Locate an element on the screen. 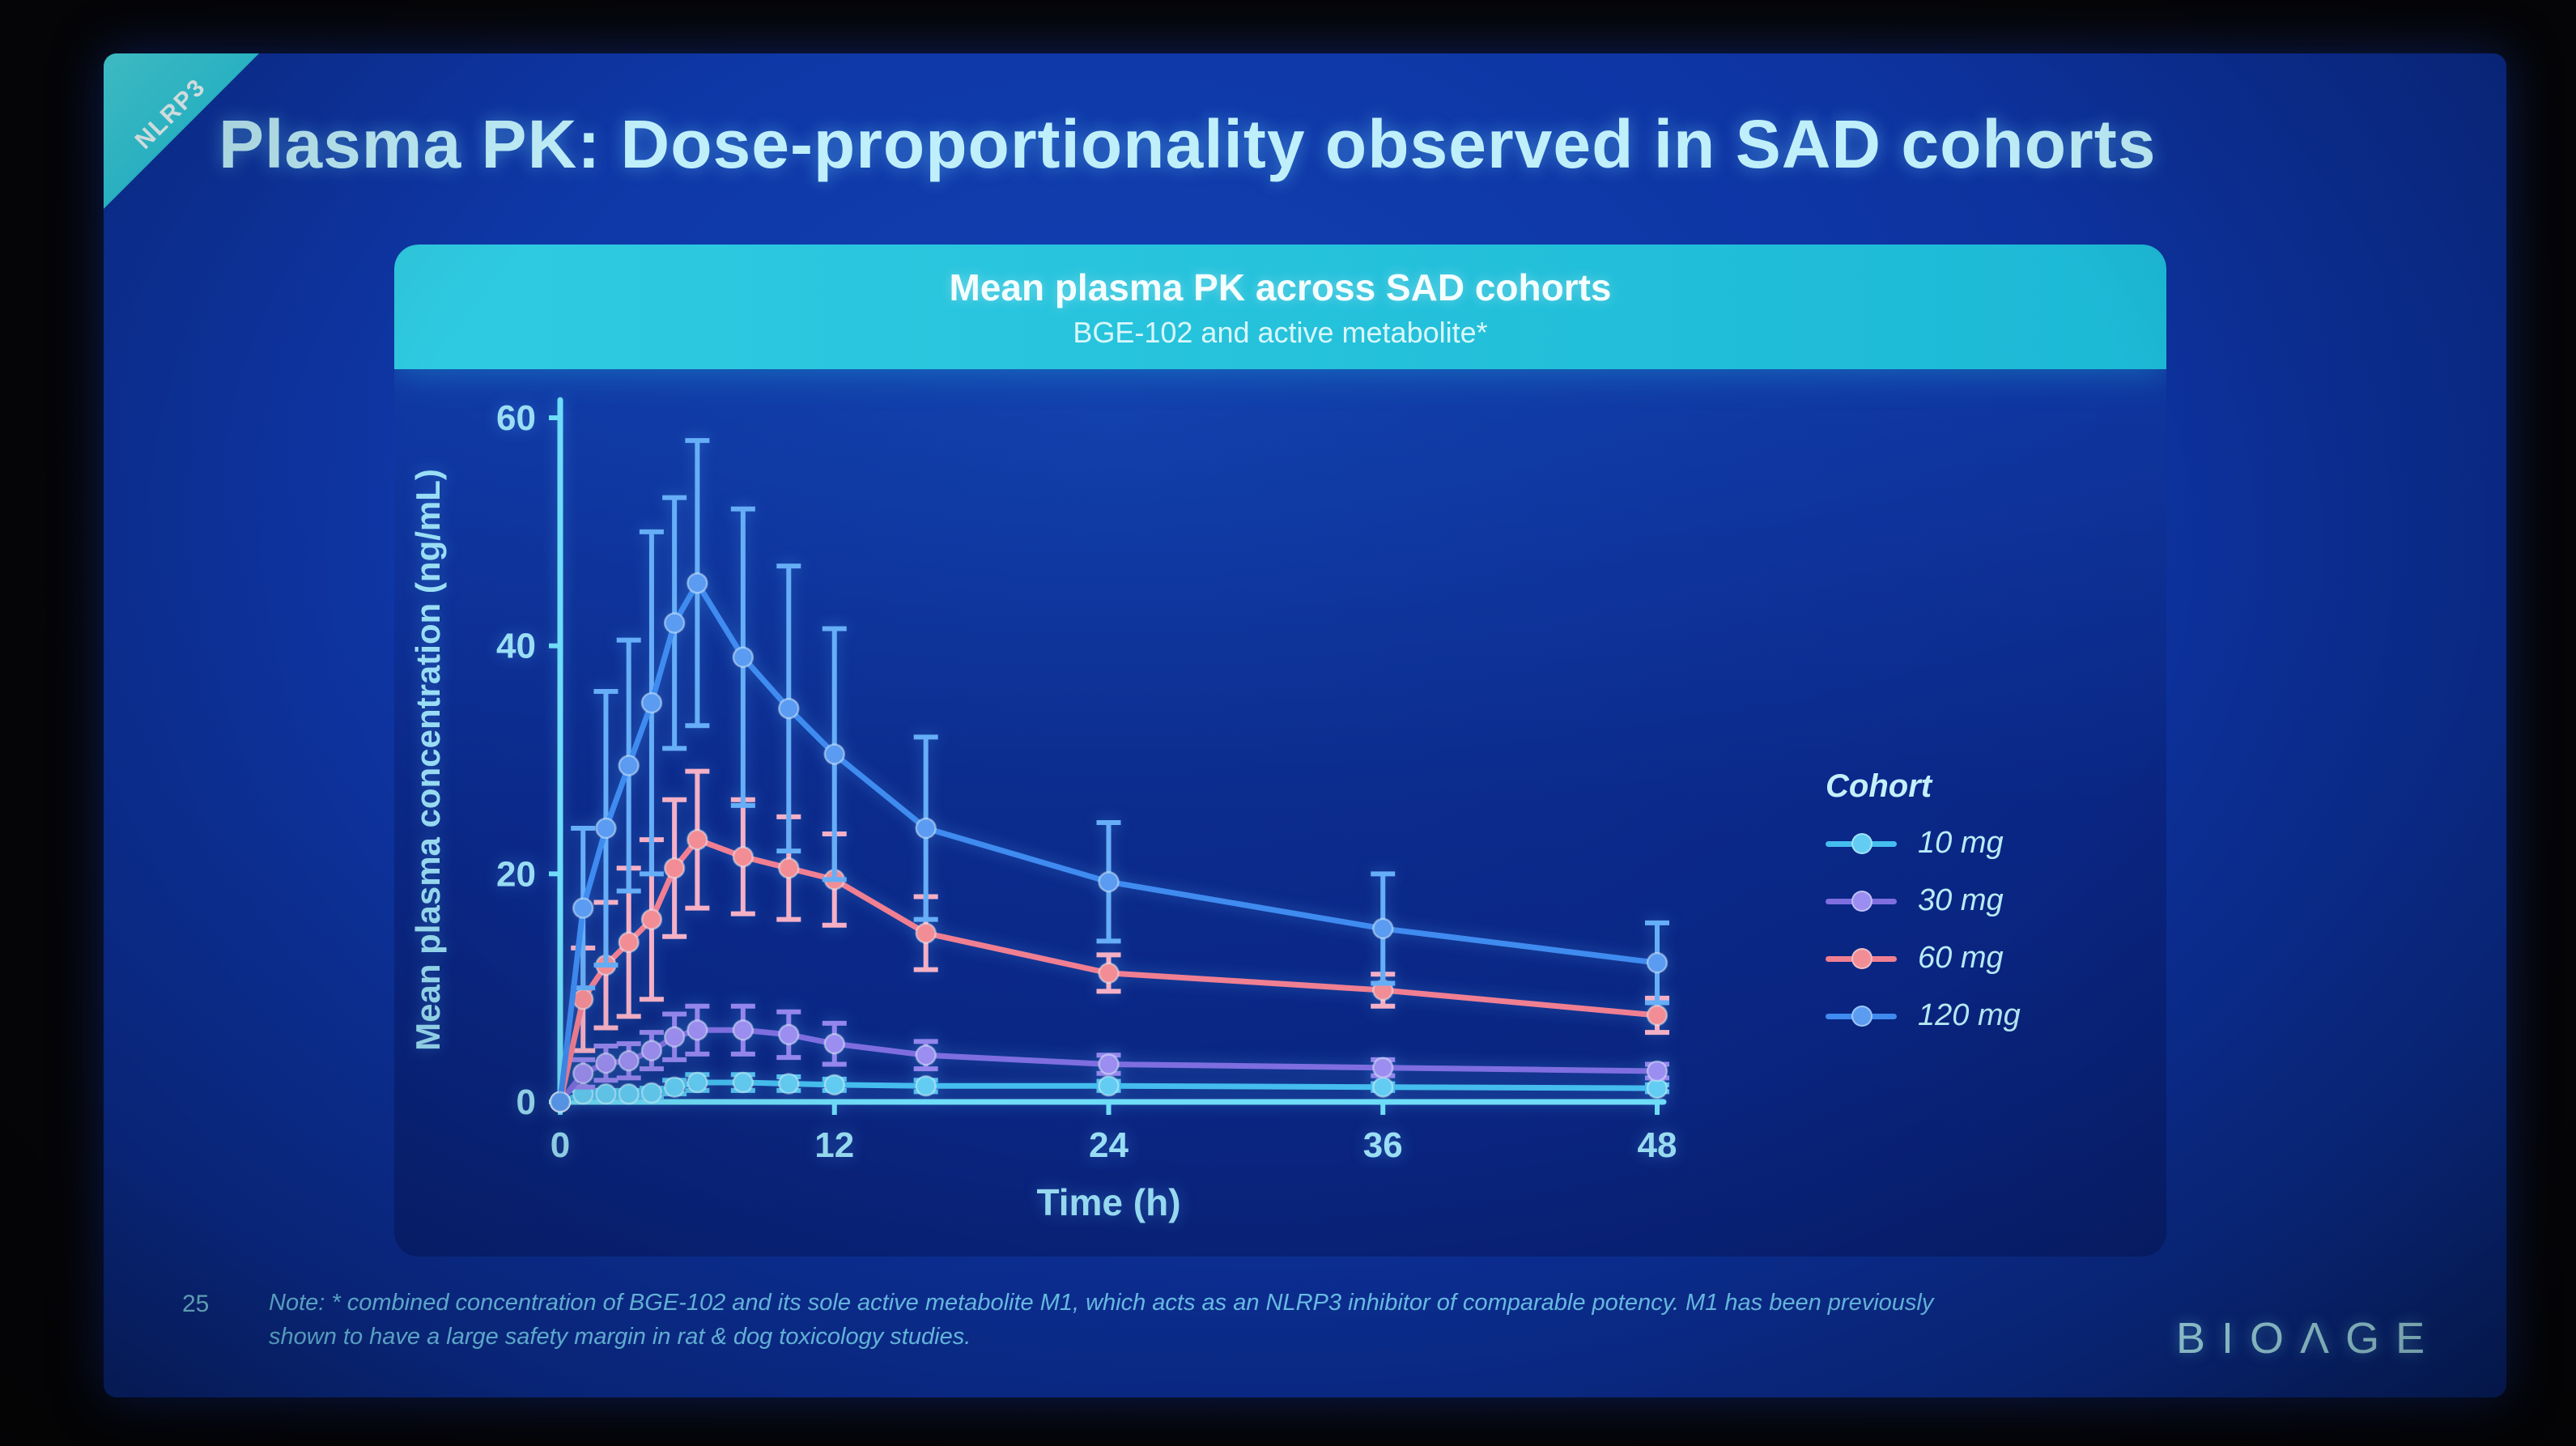 The height and width of the screenshot is (1446, 2576). legend-label: 120 mg is located at coordinates (1969, 1015).